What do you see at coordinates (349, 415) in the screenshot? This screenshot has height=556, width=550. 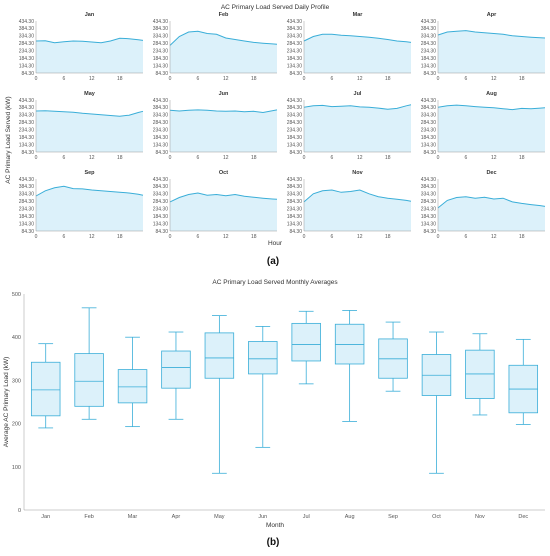 I see `box-aug: Aug` at bounding box center [349, 415].